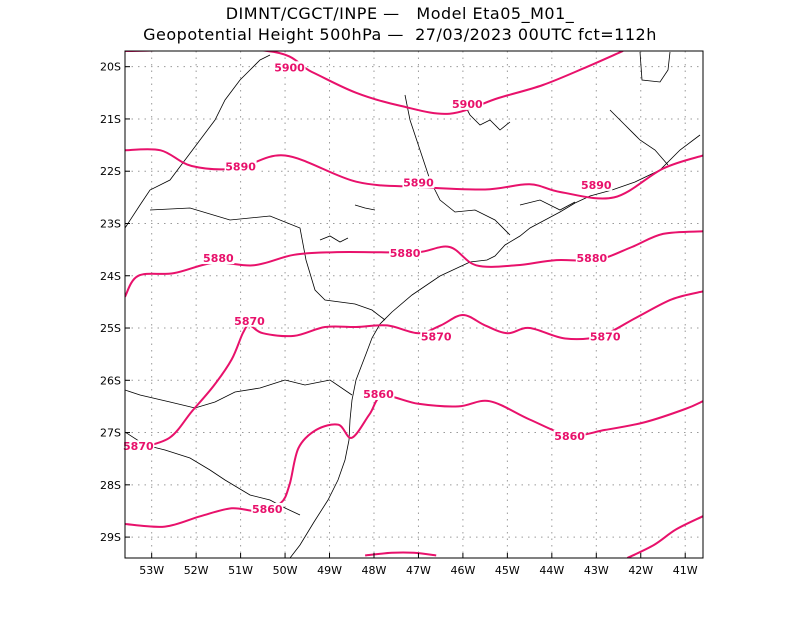 The height and width of the screenshot is (618, 800). Describe the element at coordinates (110, 433) in the screenshot. I see `lat-tick-label: 27S` at that location.